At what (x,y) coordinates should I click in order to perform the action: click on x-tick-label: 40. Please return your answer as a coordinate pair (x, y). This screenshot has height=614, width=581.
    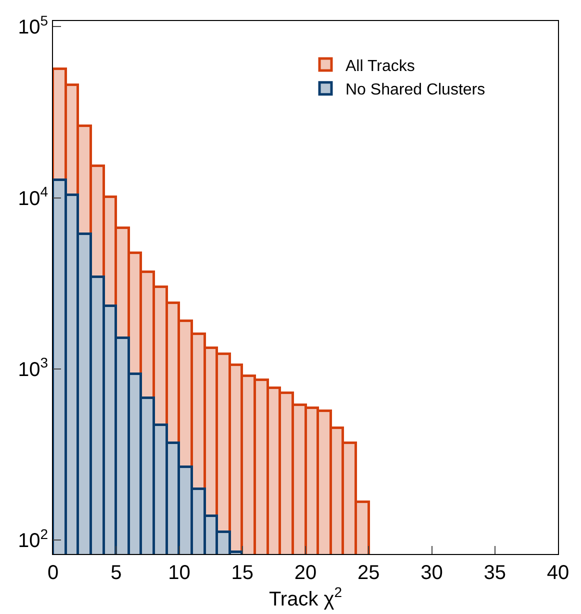
    Looking at the image, I should click on (558, 573).